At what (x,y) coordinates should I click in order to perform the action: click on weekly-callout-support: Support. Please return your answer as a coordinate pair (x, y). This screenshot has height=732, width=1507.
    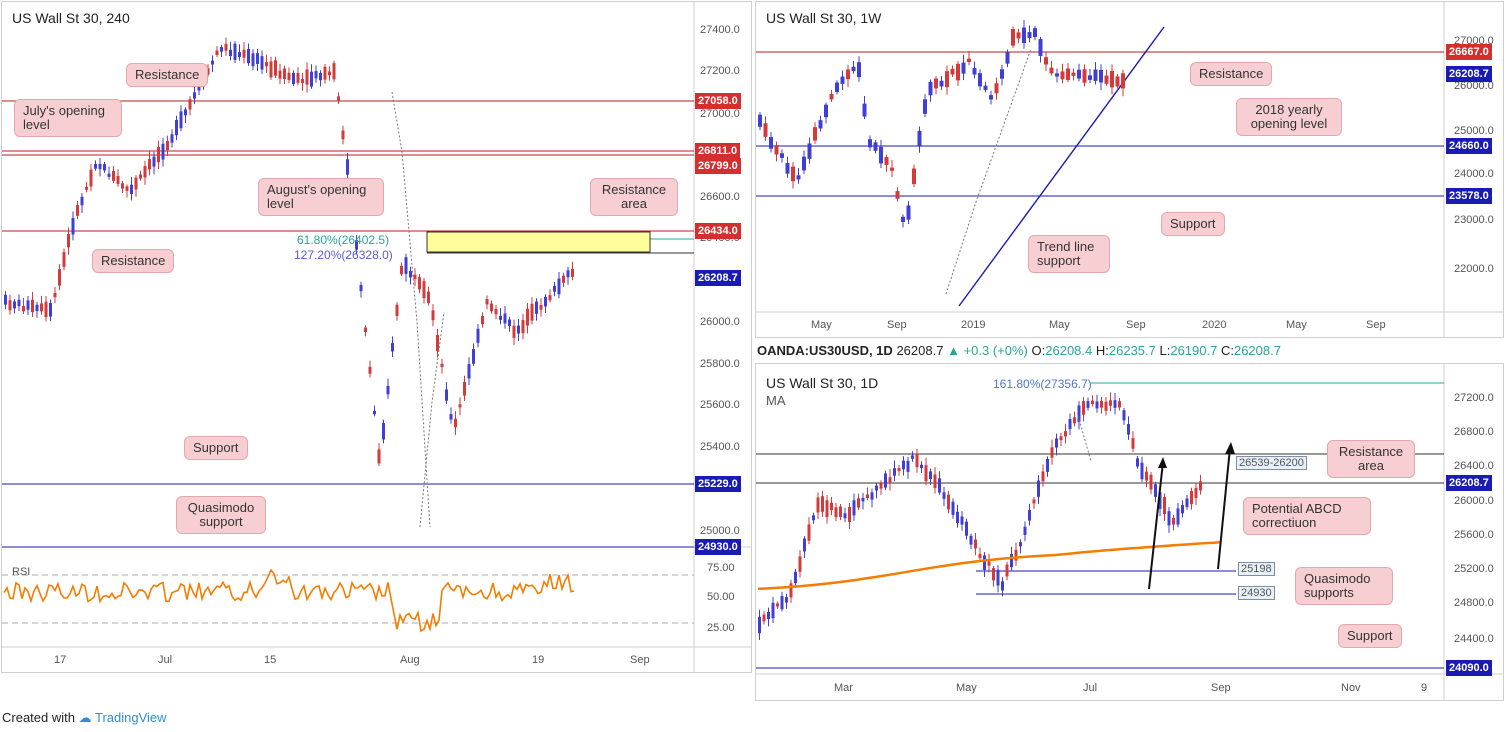
    Looking at the image, I should click on (1193, 224).